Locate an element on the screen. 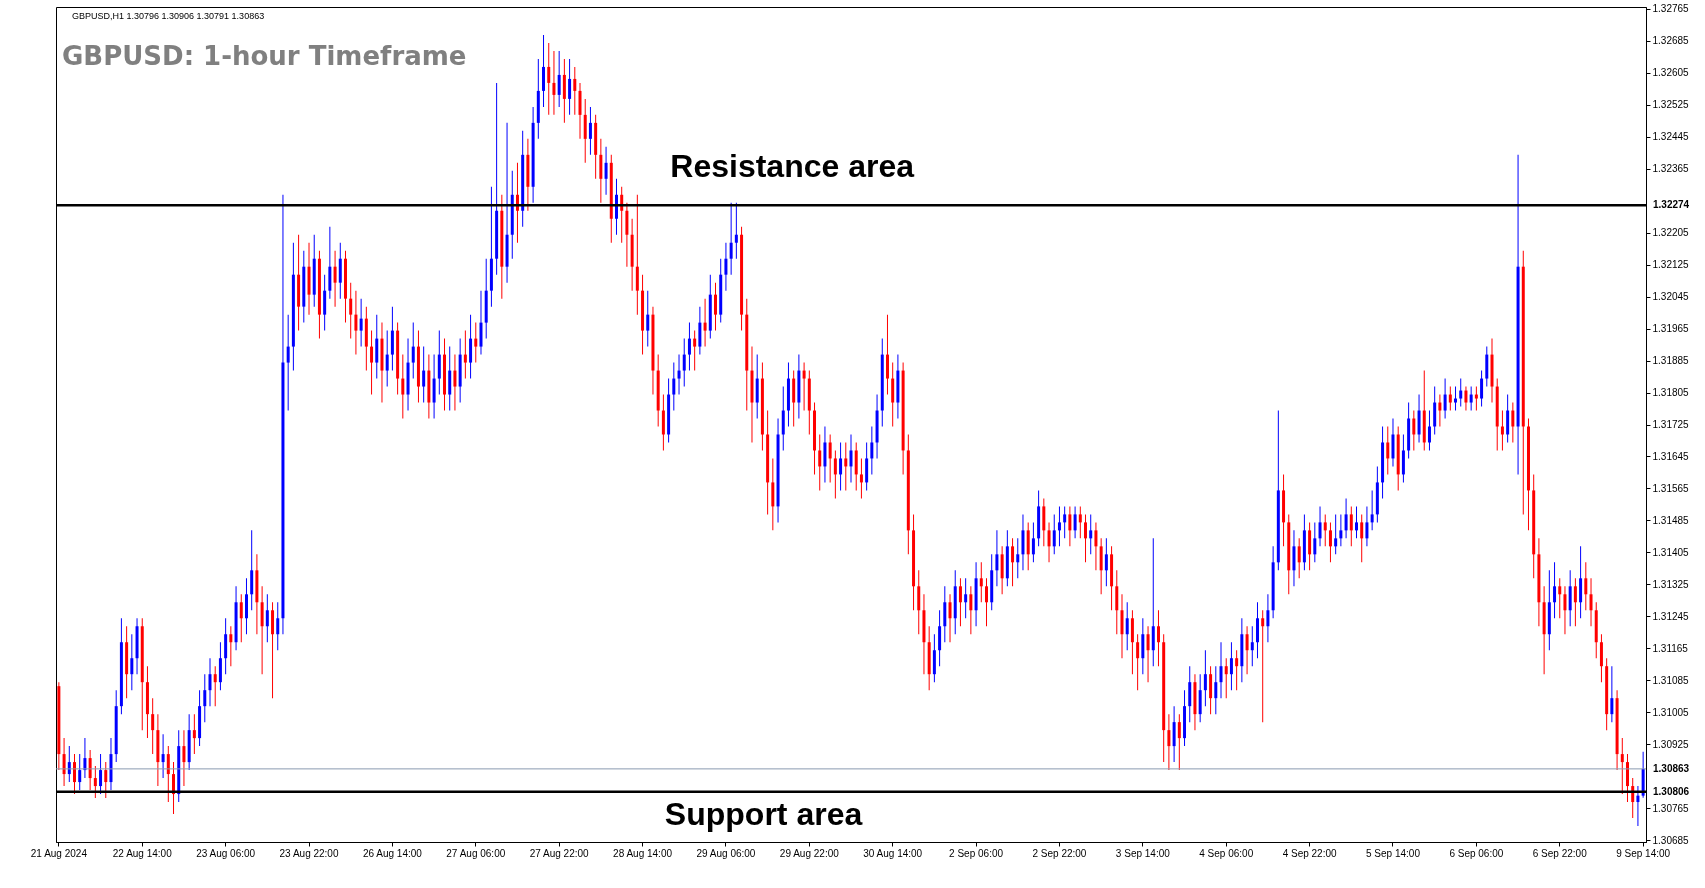 The height and width of the screenshot is (888, 1705). y-tick-label: 1.32685 is located at coordinates (1671, 41).